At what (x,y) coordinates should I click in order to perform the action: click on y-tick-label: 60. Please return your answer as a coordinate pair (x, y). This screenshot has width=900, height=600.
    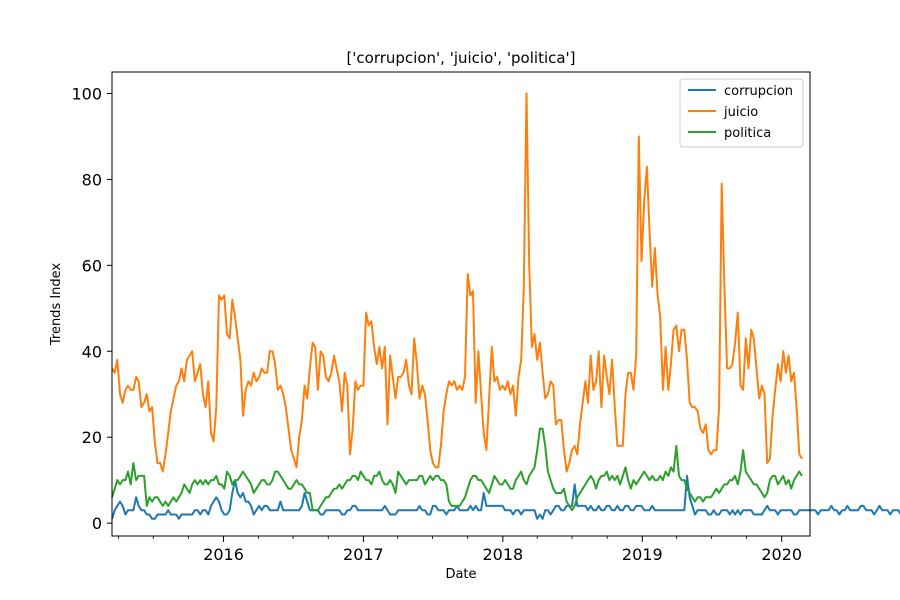
    Looking at the image, I should click on (92, 265).